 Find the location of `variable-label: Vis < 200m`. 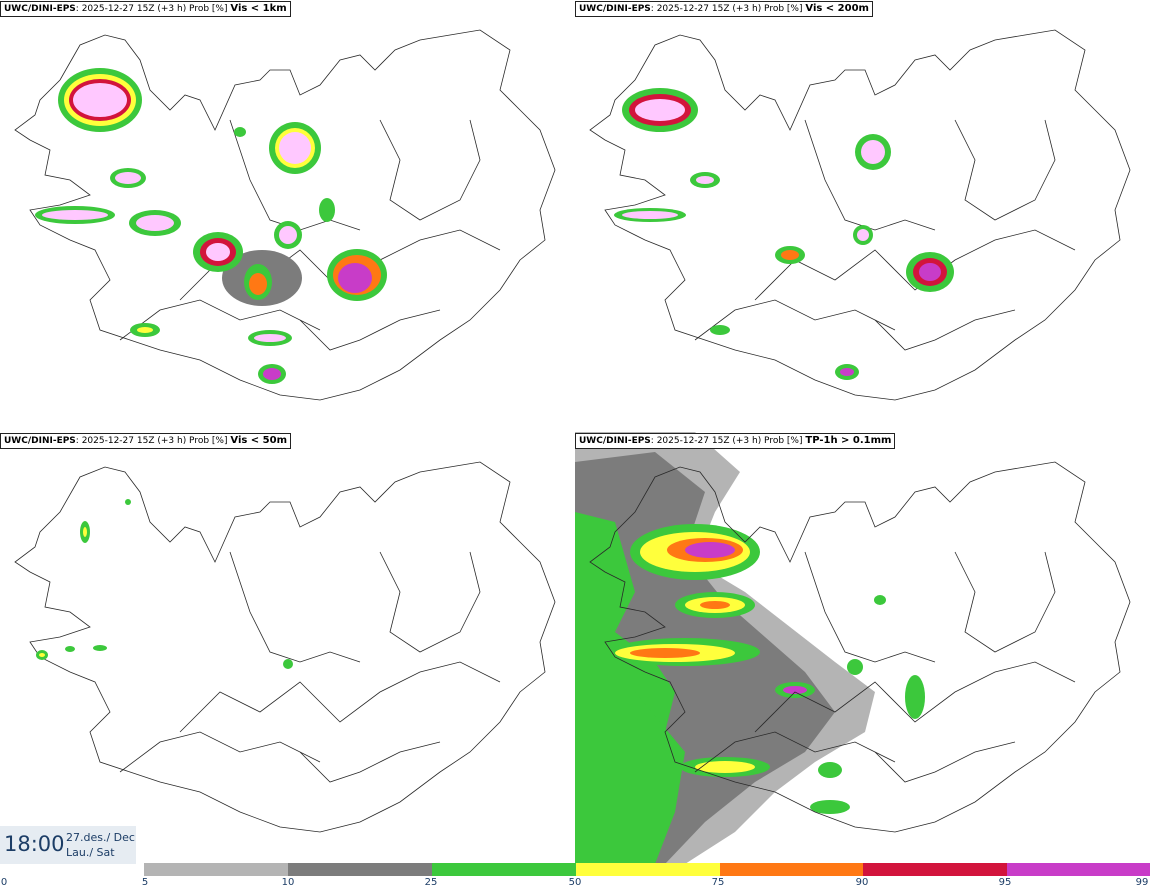

variable-label: Vis < 200m is located at coordinates (837, 8).